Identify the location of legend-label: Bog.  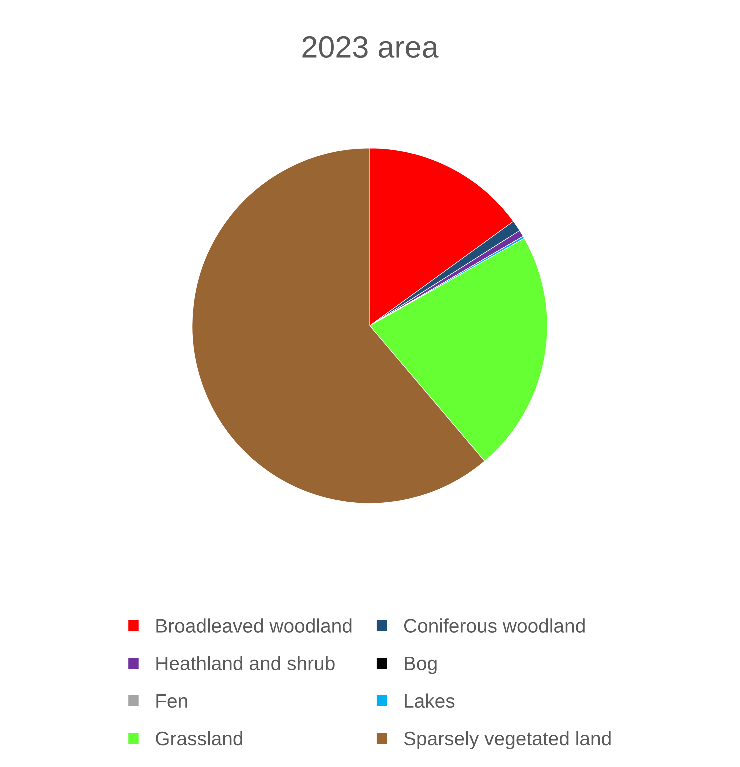
(421, 665).